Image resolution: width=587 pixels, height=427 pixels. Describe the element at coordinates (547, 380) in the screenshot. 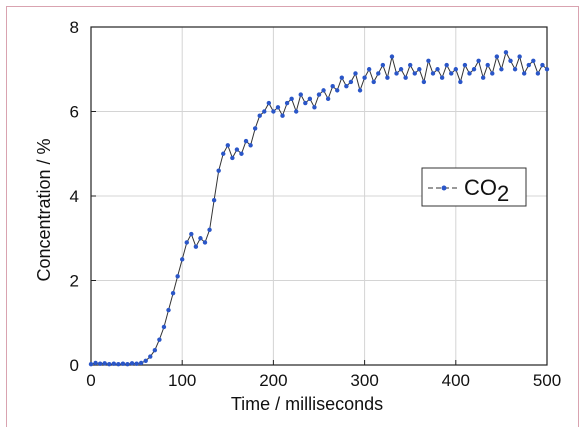

I see `x-tick-label: 500` at that location.